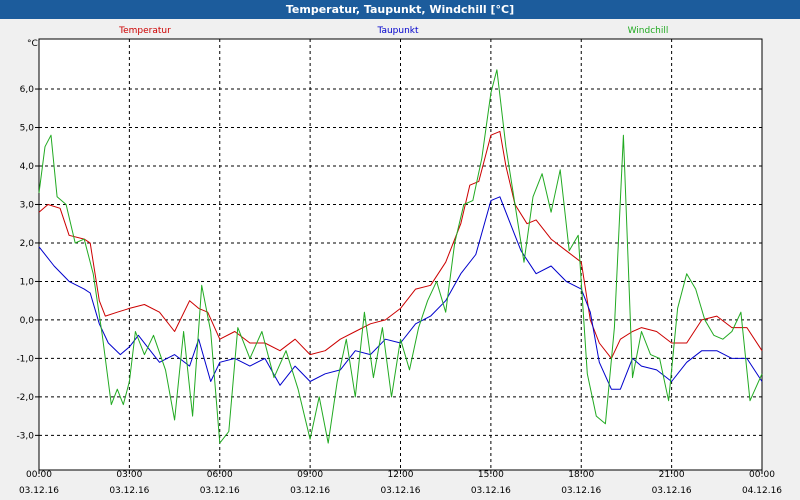 Image resolution: width=800 pixels, height=500 pixels. I want to click on x-tick-time-label: 06:00, so click(220, 475).